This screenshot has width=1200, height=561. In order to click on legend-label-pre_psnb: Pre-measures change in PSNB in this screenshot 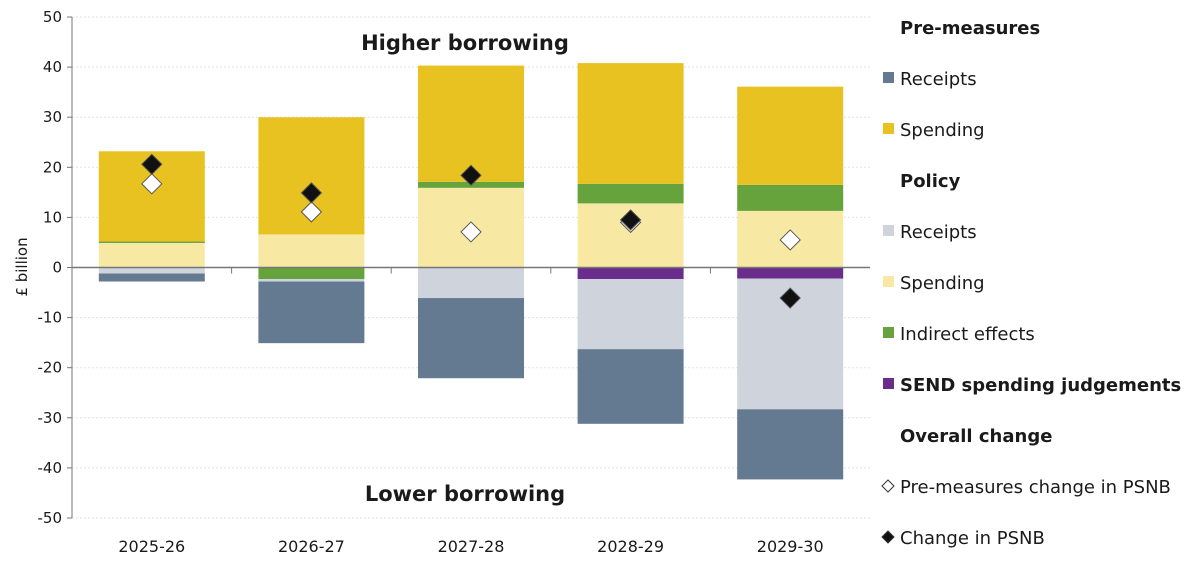, I will do `click(1035, 487)`.